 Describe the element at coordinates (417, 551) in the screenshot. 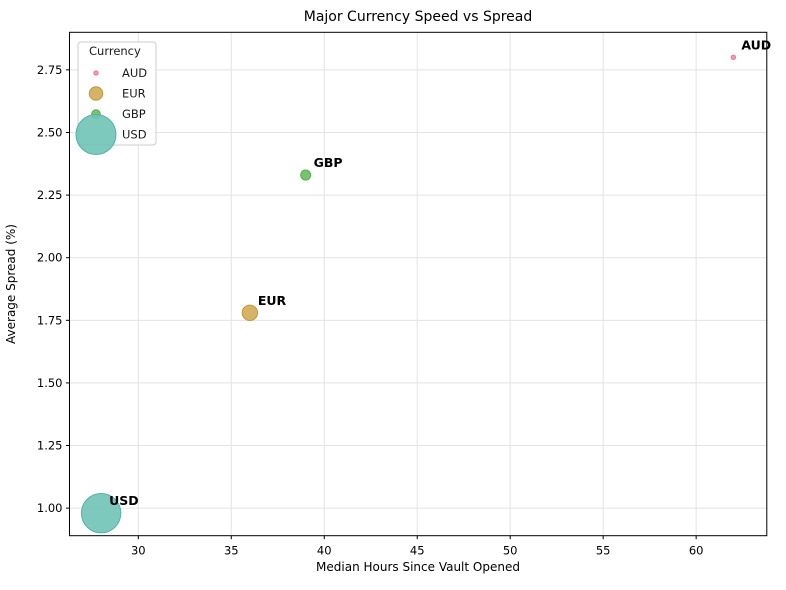

I see `x-tick-label-45: 45` at that location.